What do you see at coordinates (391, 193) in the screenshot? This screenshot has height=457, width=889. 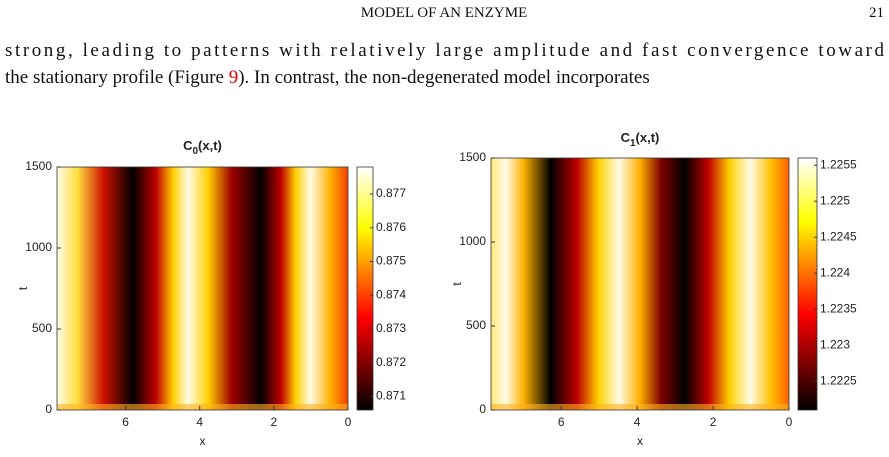 I see `colorbar-tick-label: 0.877` at bounding box center [391, 193].